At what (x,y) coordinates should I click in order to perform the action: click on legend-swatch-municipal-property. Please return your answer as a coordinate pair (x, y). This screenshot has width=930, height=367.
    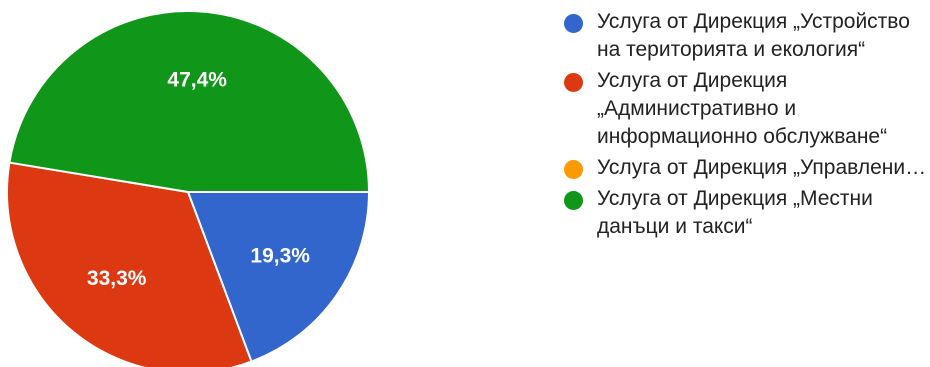
    Looking at the image, I should click on (573, 169).